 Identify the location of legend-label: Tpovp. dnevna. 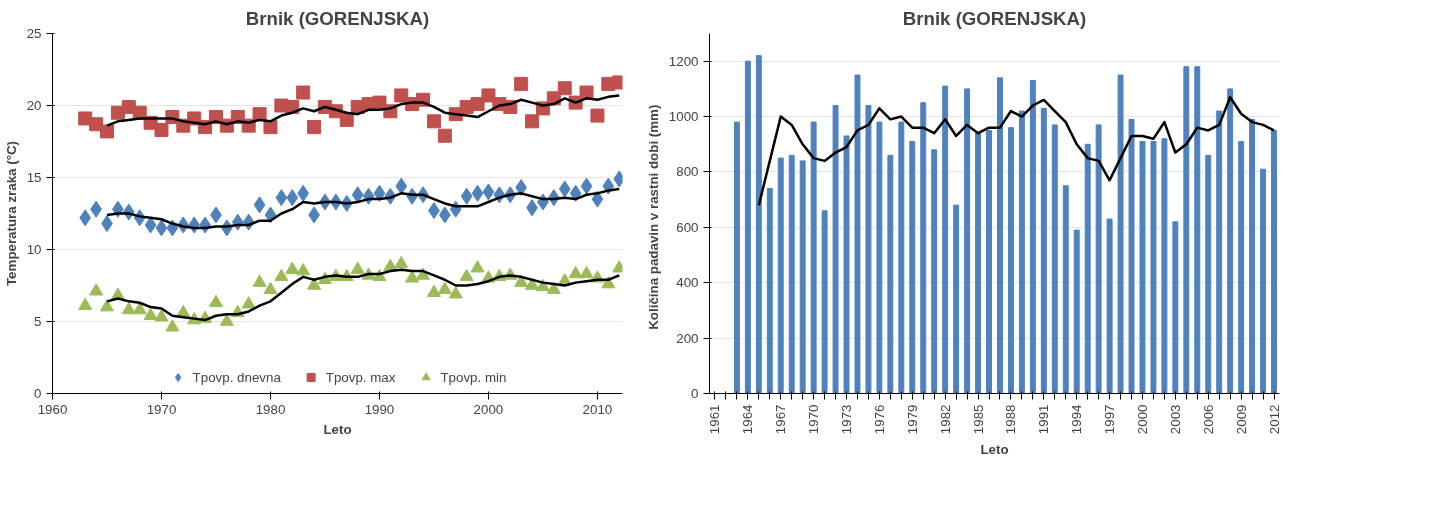
(236, 377).